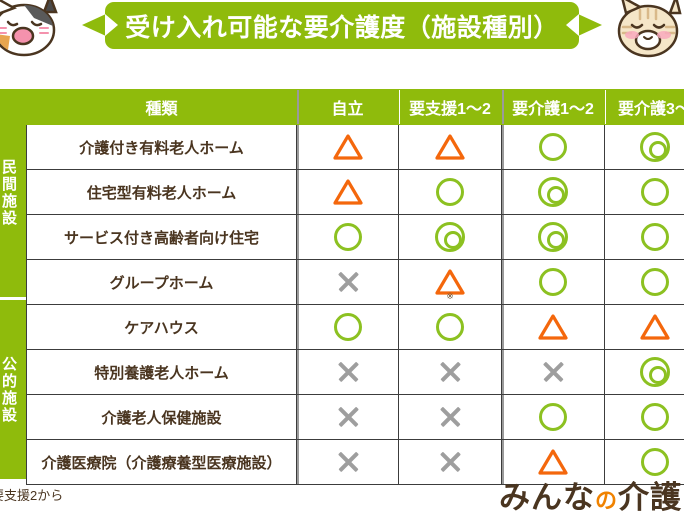 This screenshot has height=513, width=684. I want to click on column-header-care-1-2: 要介護1〜2, so click(553, 107).